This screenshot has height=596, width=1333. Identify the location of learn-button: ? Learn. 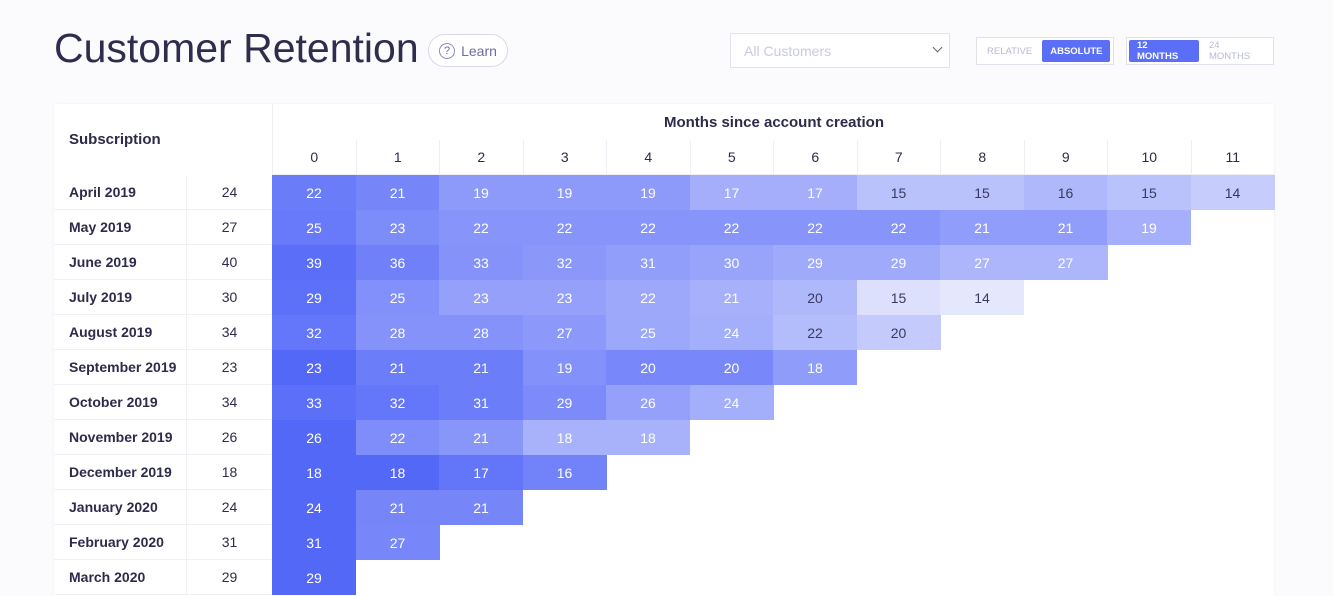
(468, 50).